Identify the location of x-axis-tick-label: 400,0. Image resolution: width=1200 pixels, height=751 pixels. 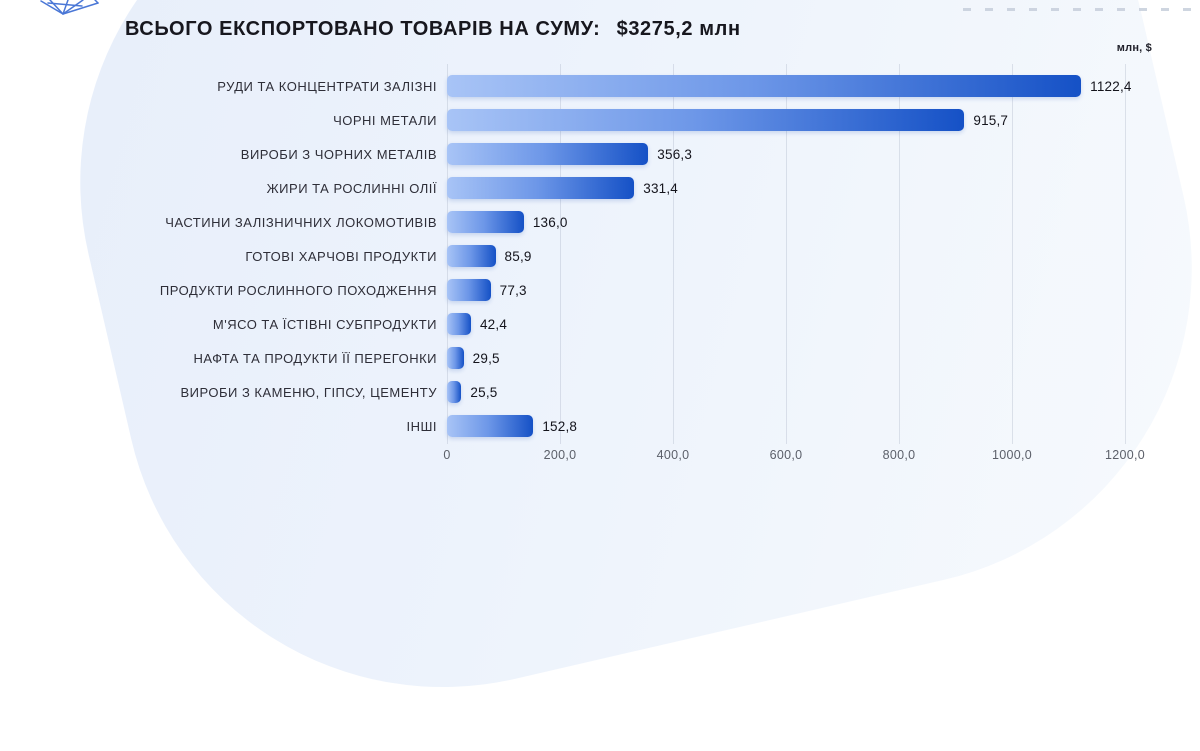
(673, 455).